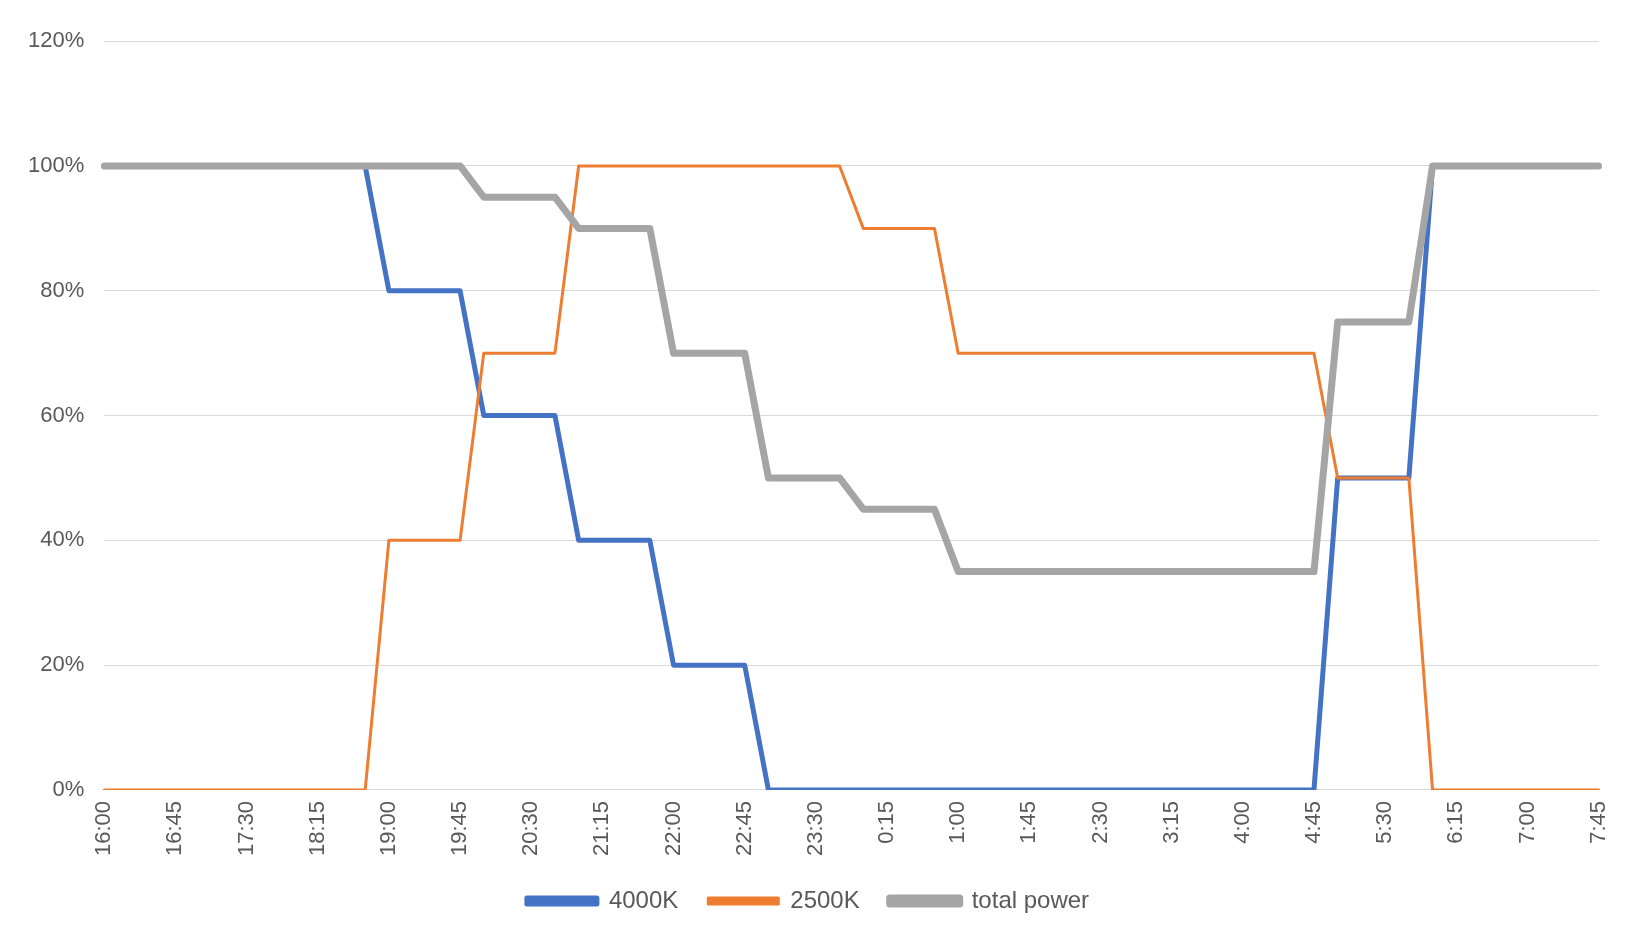  What do you see at coordinates (1241, 822) in the screenshot?
I see `x-tick-label: 4:00` at bounding box center [1241, 822].